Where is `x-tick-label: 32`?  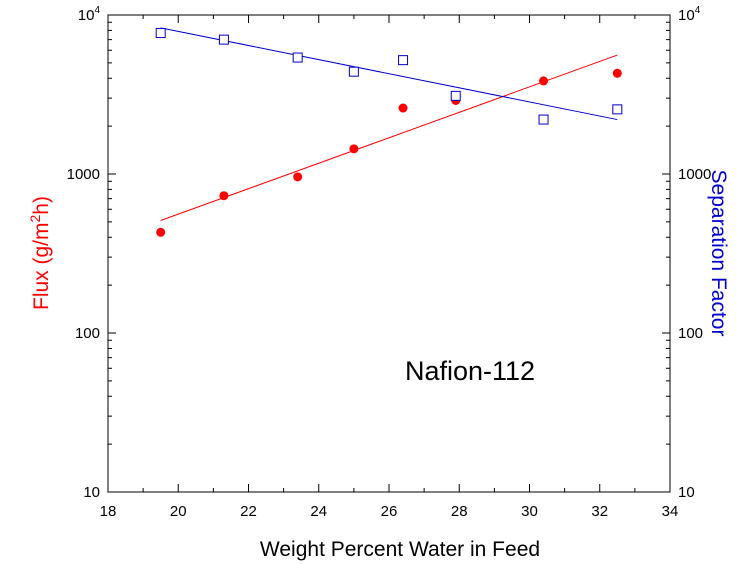
x-tick-label: 32 is located at coordinates (599, 511).